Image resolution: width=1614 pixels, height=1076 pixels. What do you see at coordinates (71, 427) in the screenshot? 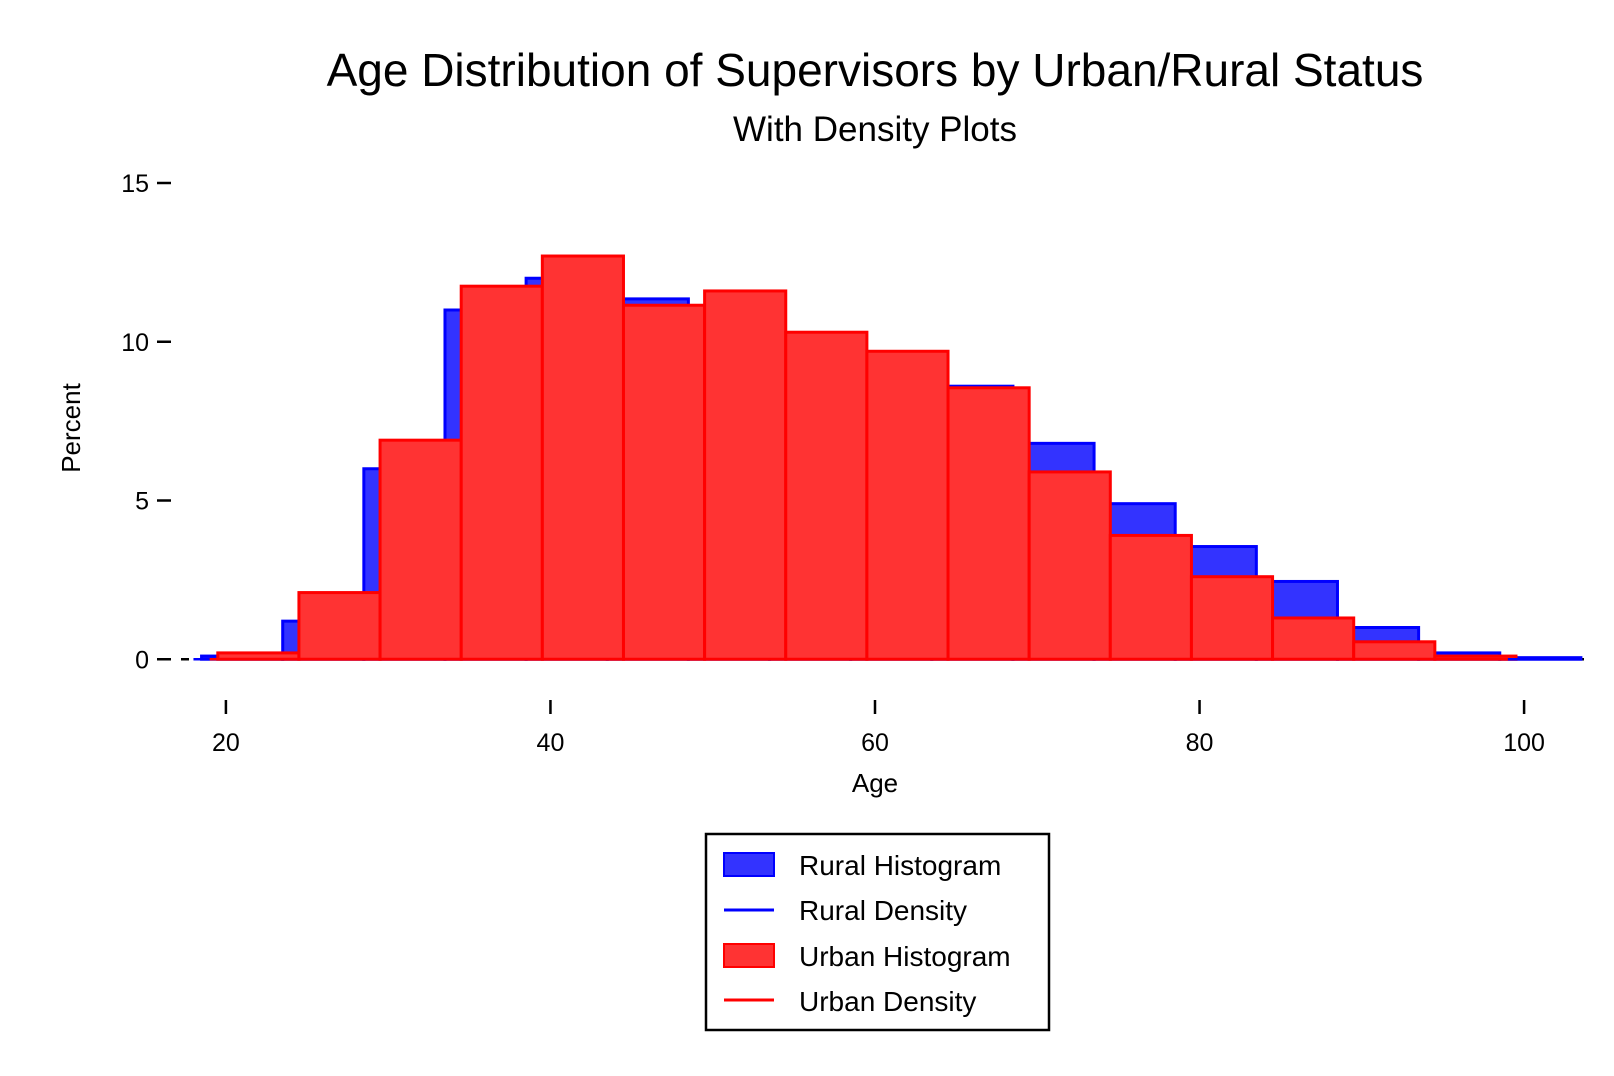
I see `y-axis-label: Percent` at bounding box center [71, 427].